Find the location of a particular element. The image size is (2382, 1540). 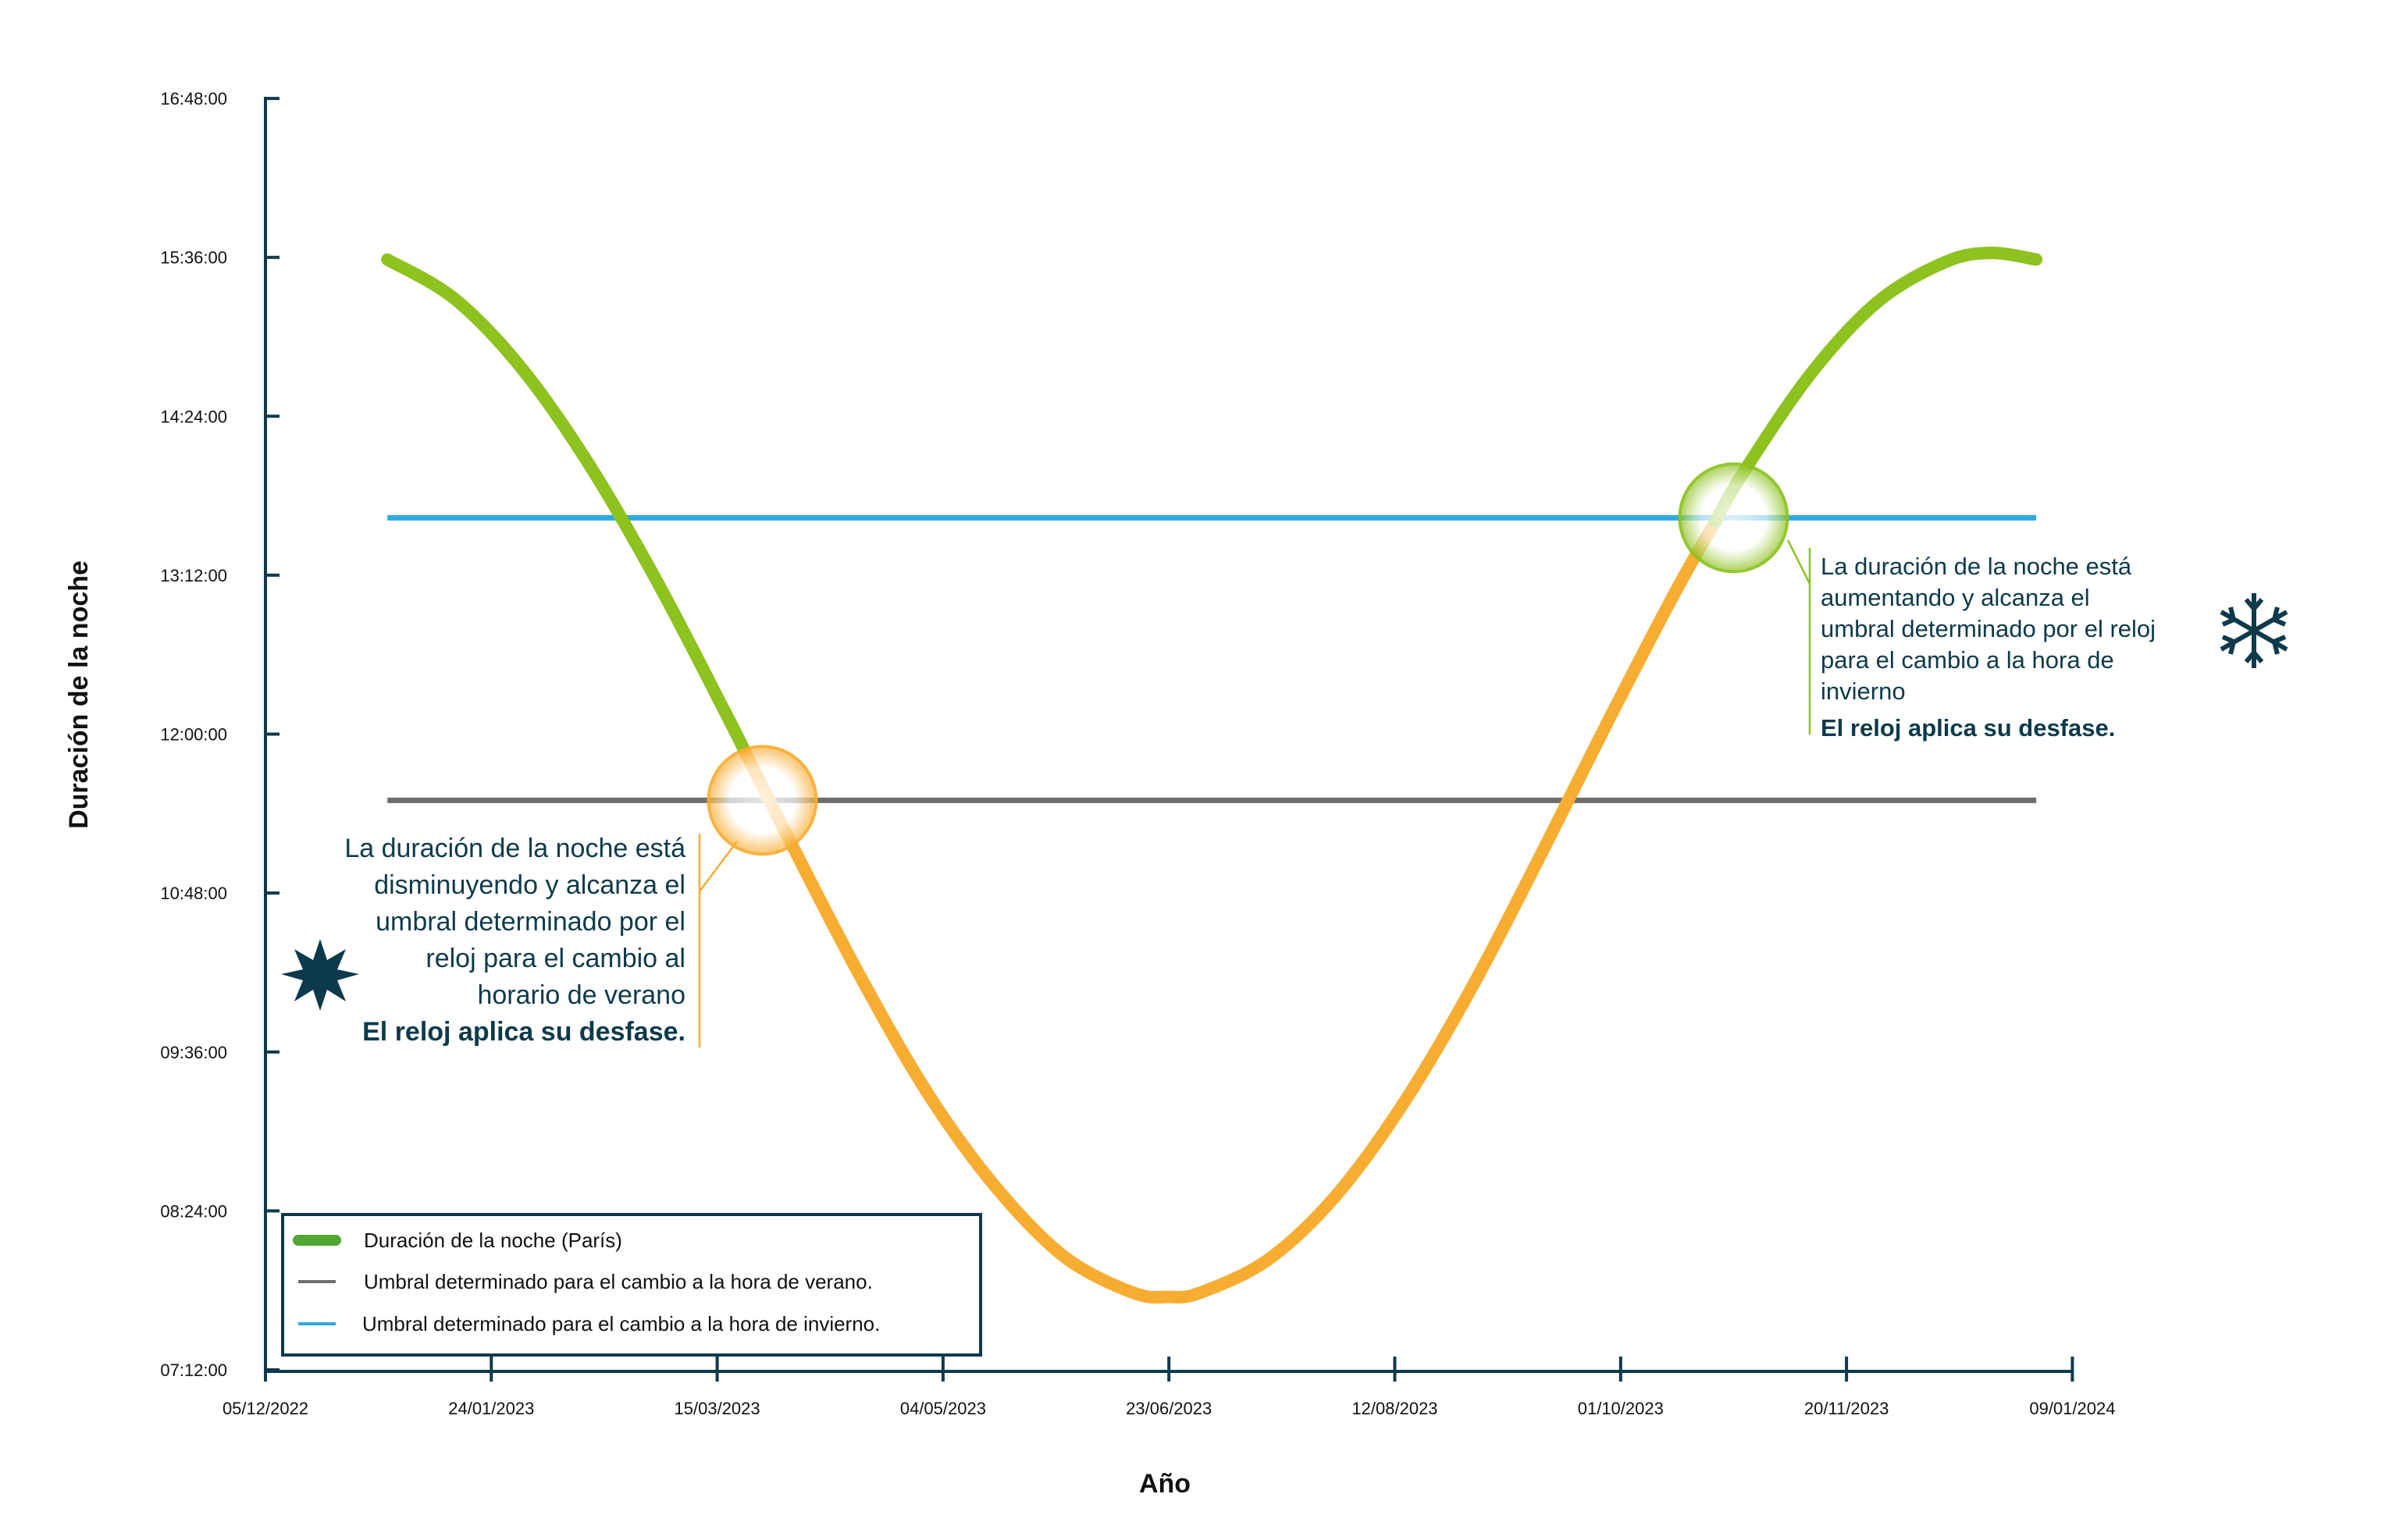

highlight-layer is located at coordinates (1248, 659).